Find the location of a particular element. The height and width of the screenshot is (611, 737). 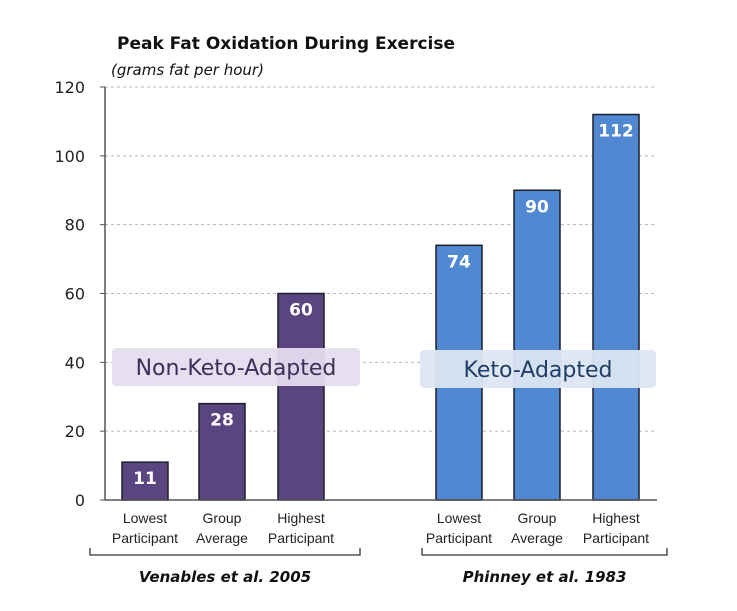

group-label: Venables et al. 2005 is located at coordinates (225, 577).